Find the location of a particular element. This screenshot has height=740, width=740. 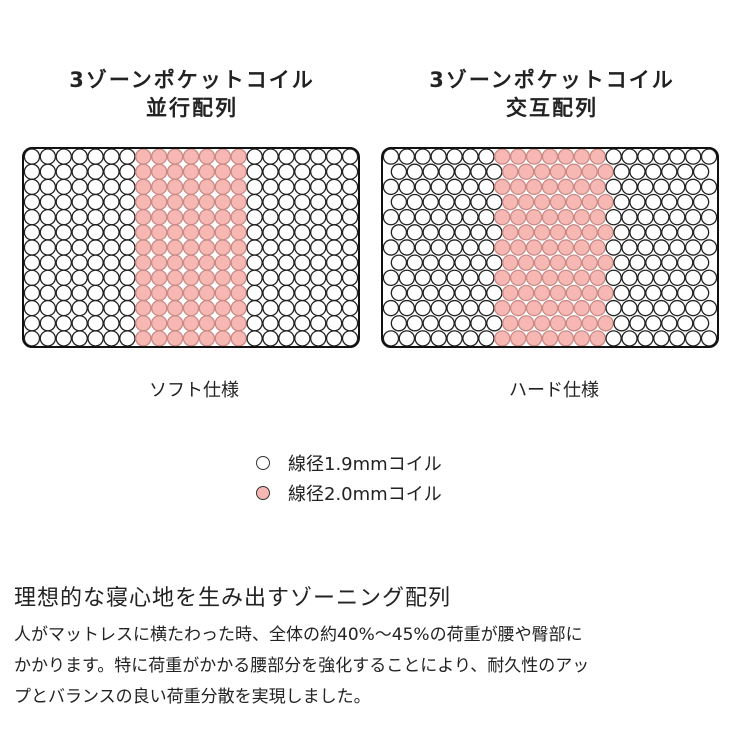

body-line: プとバランスの良い荷重分散を実現しました。 is located at coordinates (192, 697).